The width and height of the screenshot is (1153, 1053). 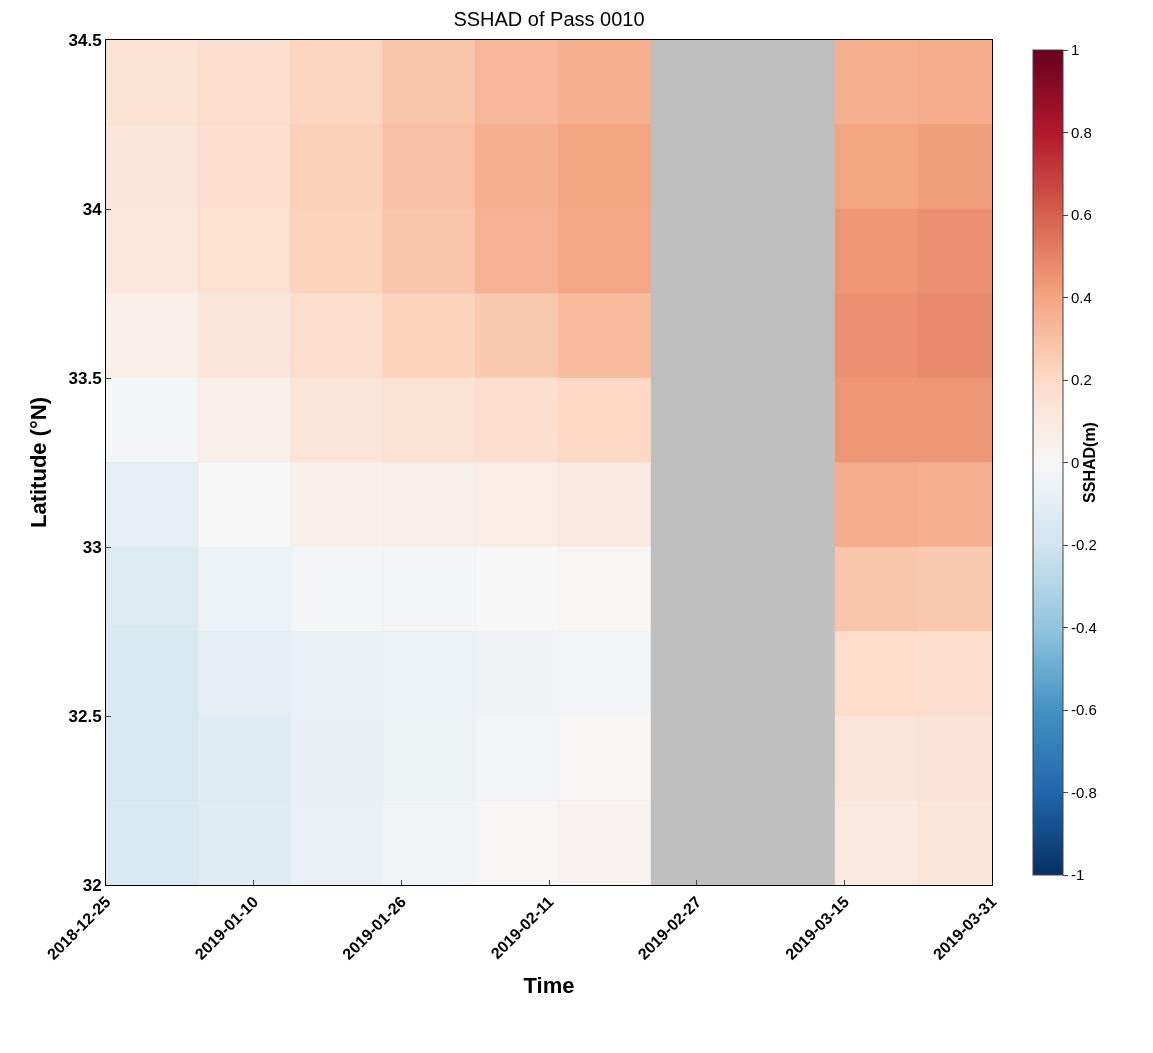 I want to click on color-bar-title: SSHAD(m), so click(x=1090, y=462).